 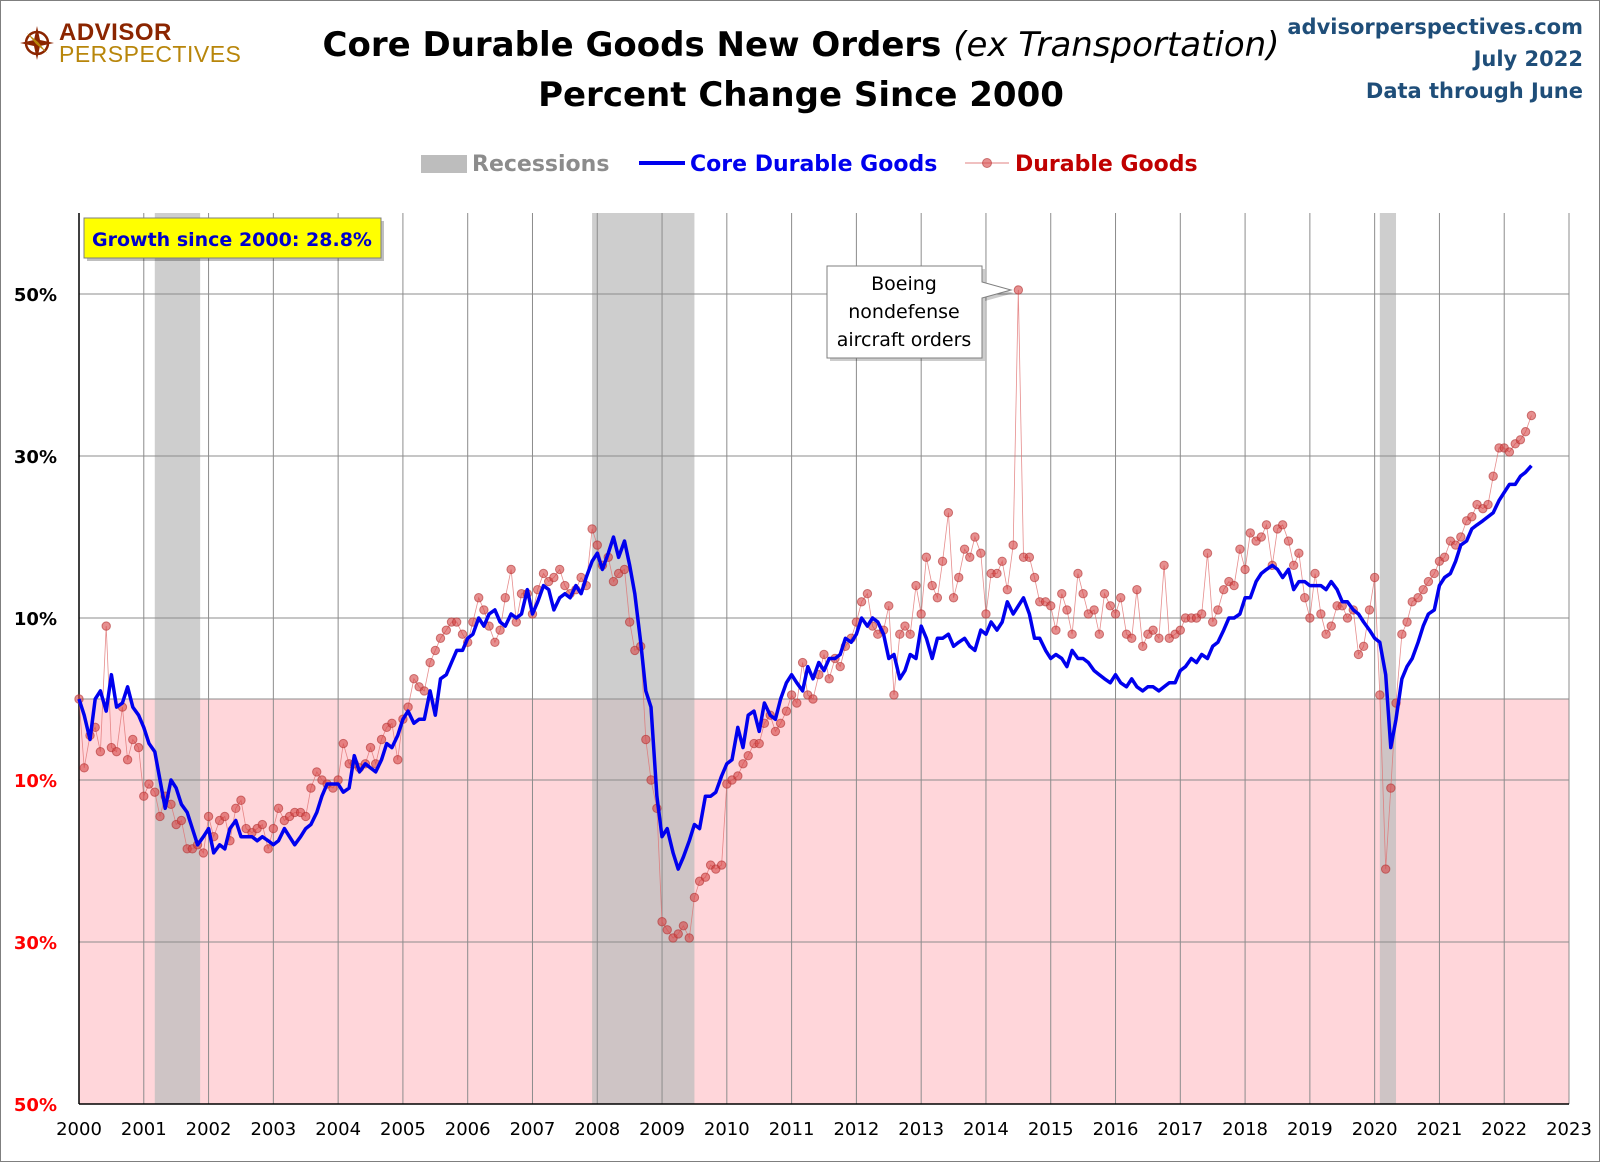 I want to click on y-tick-label: 30%, so click(x=35, y=457).